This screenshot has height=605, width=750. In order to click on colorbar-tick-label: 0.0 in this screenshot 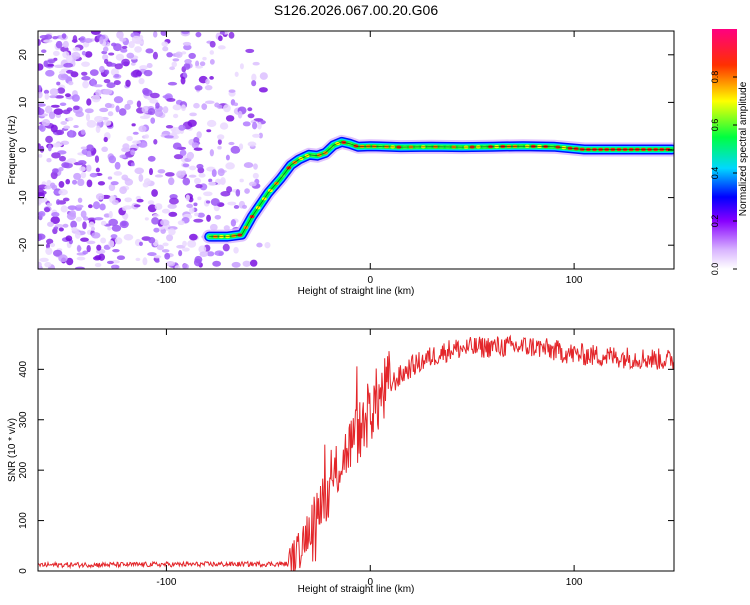, I will do `click(715, 269)`.